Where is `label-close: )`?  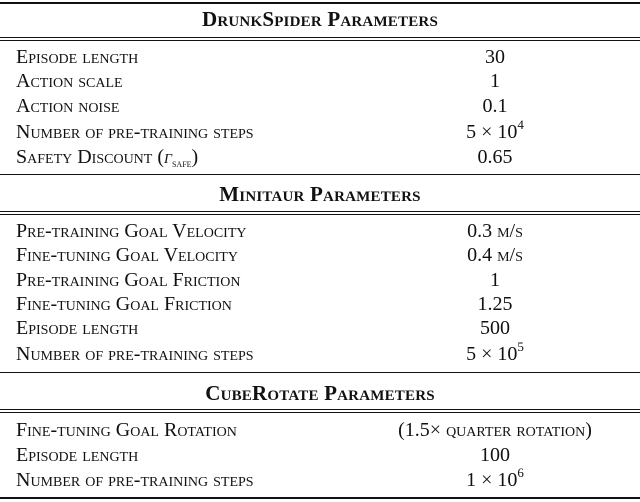
label-close: ) is located at coordinates (195, 157).